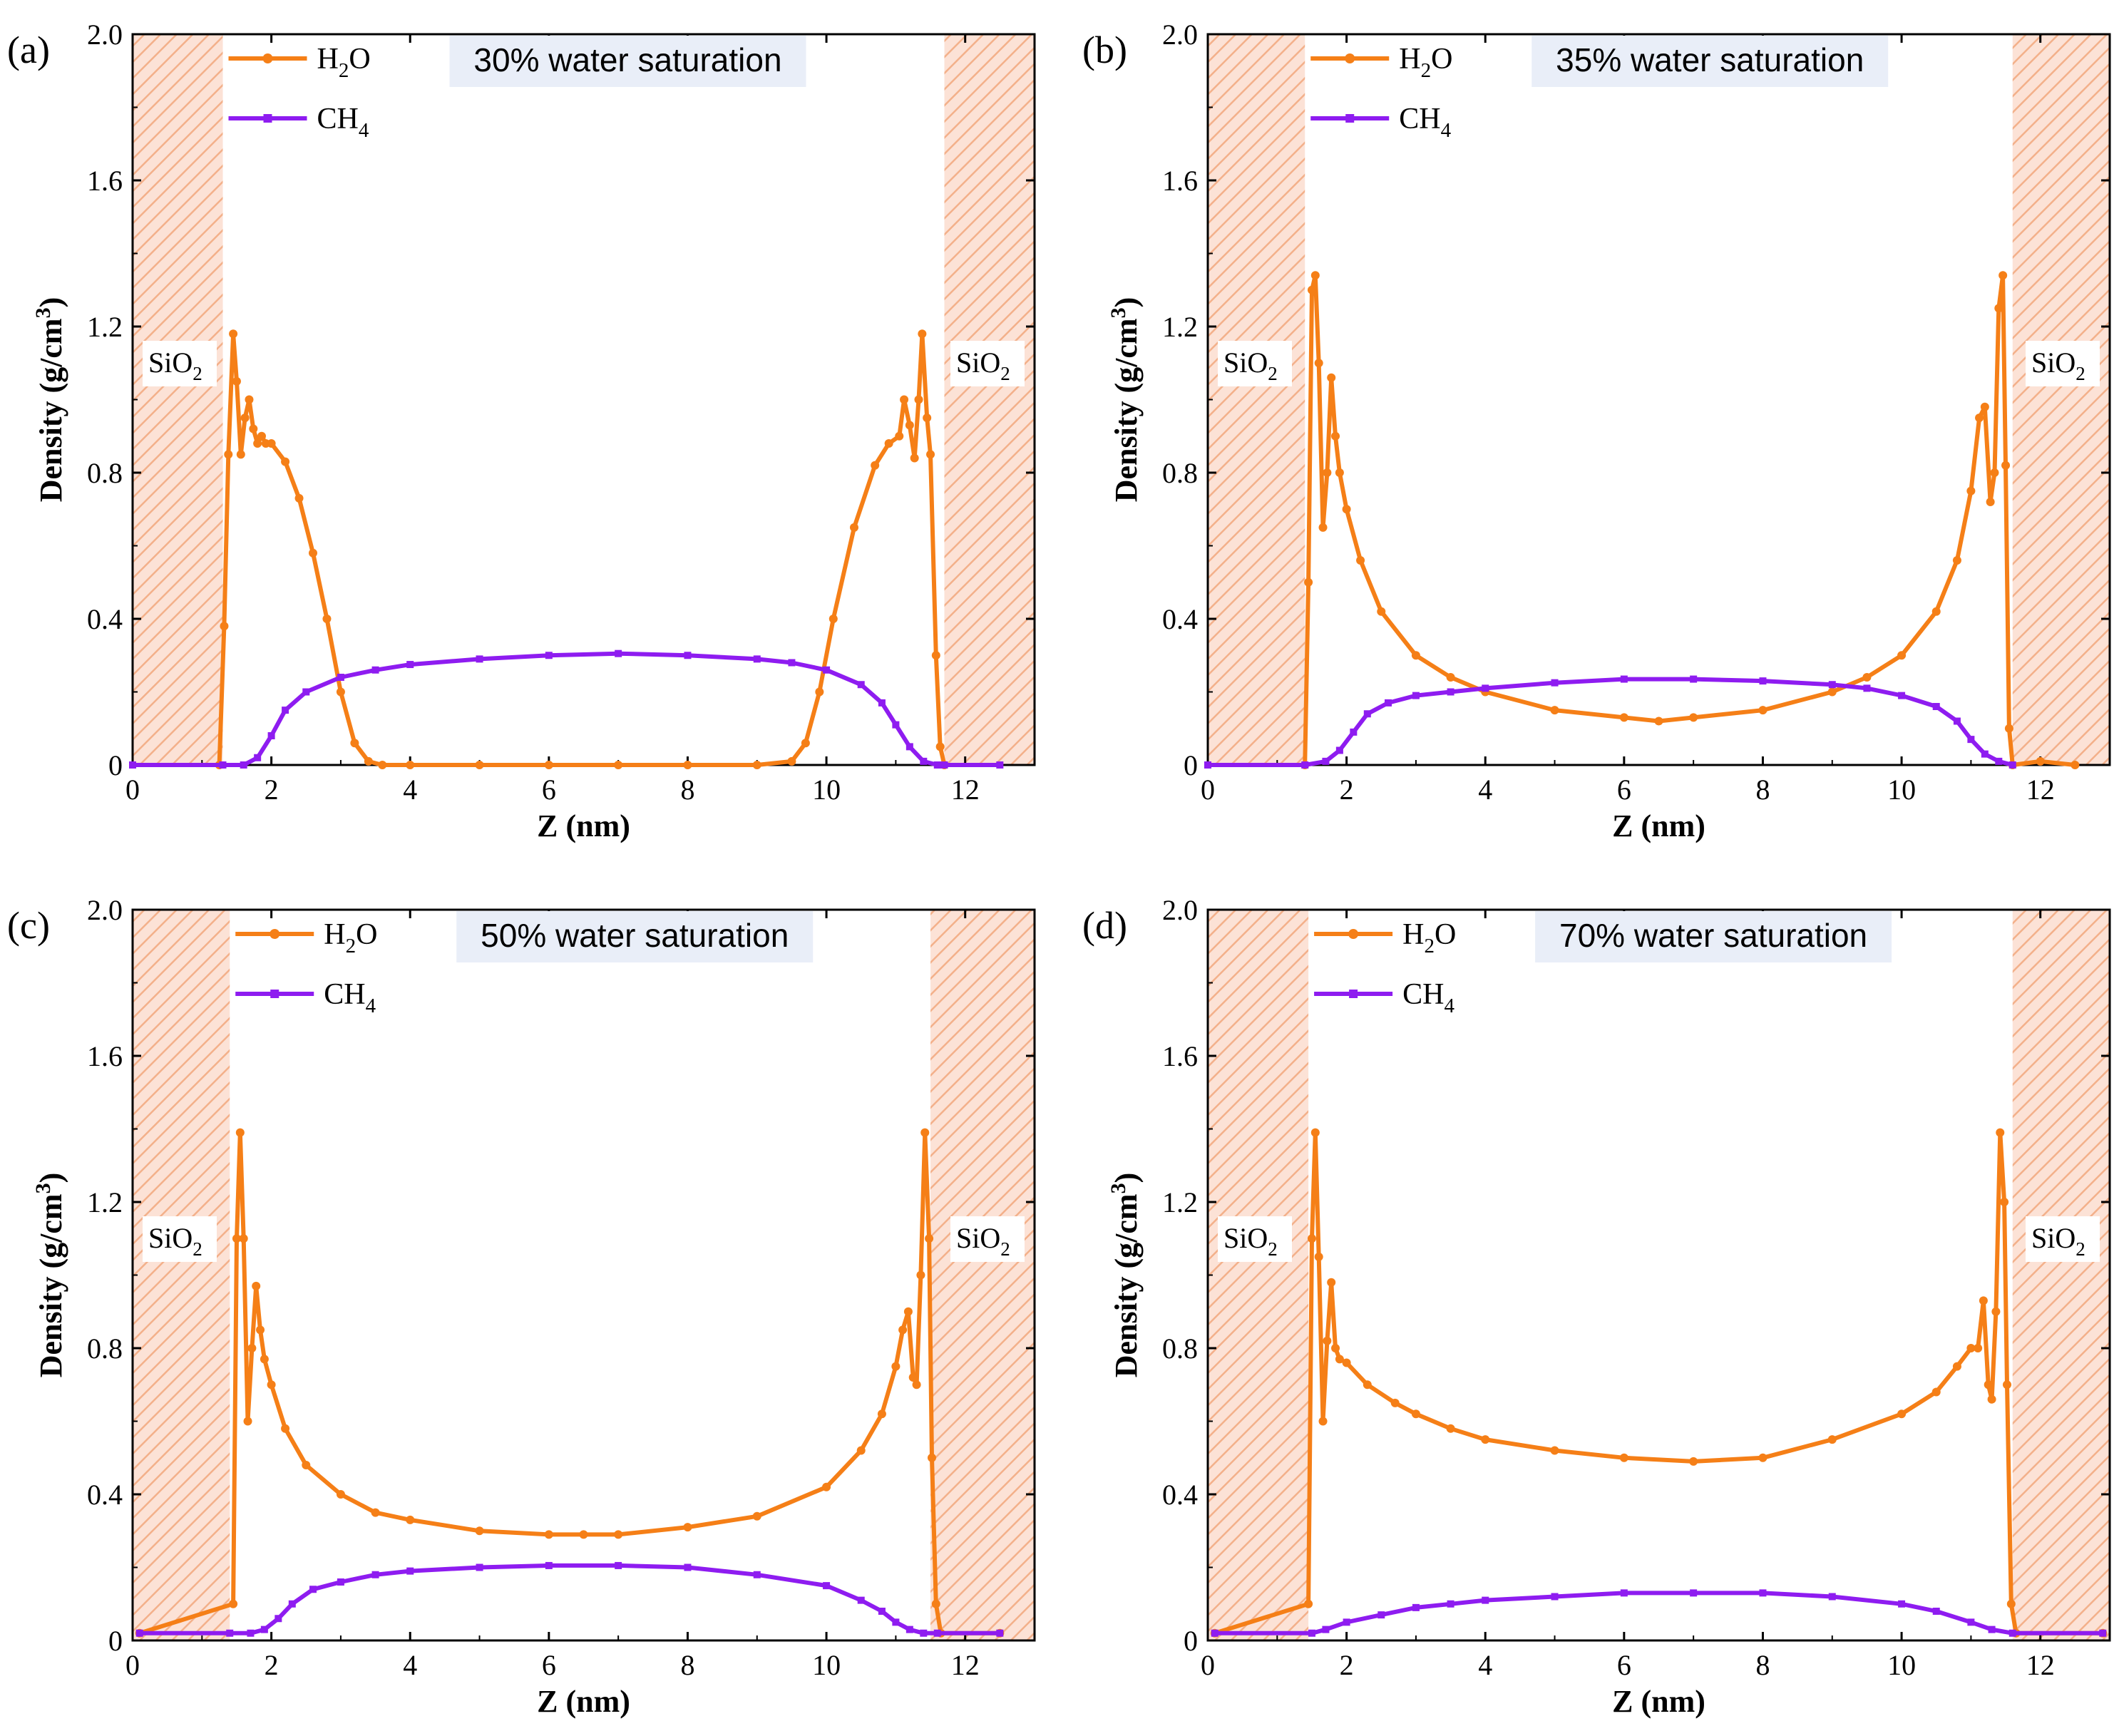 This screenshot has height=1736, width=2119. Describe the element at coordinates (350, 938) in the screenshot. I see `legend-h2o-label: H2O` at that location.